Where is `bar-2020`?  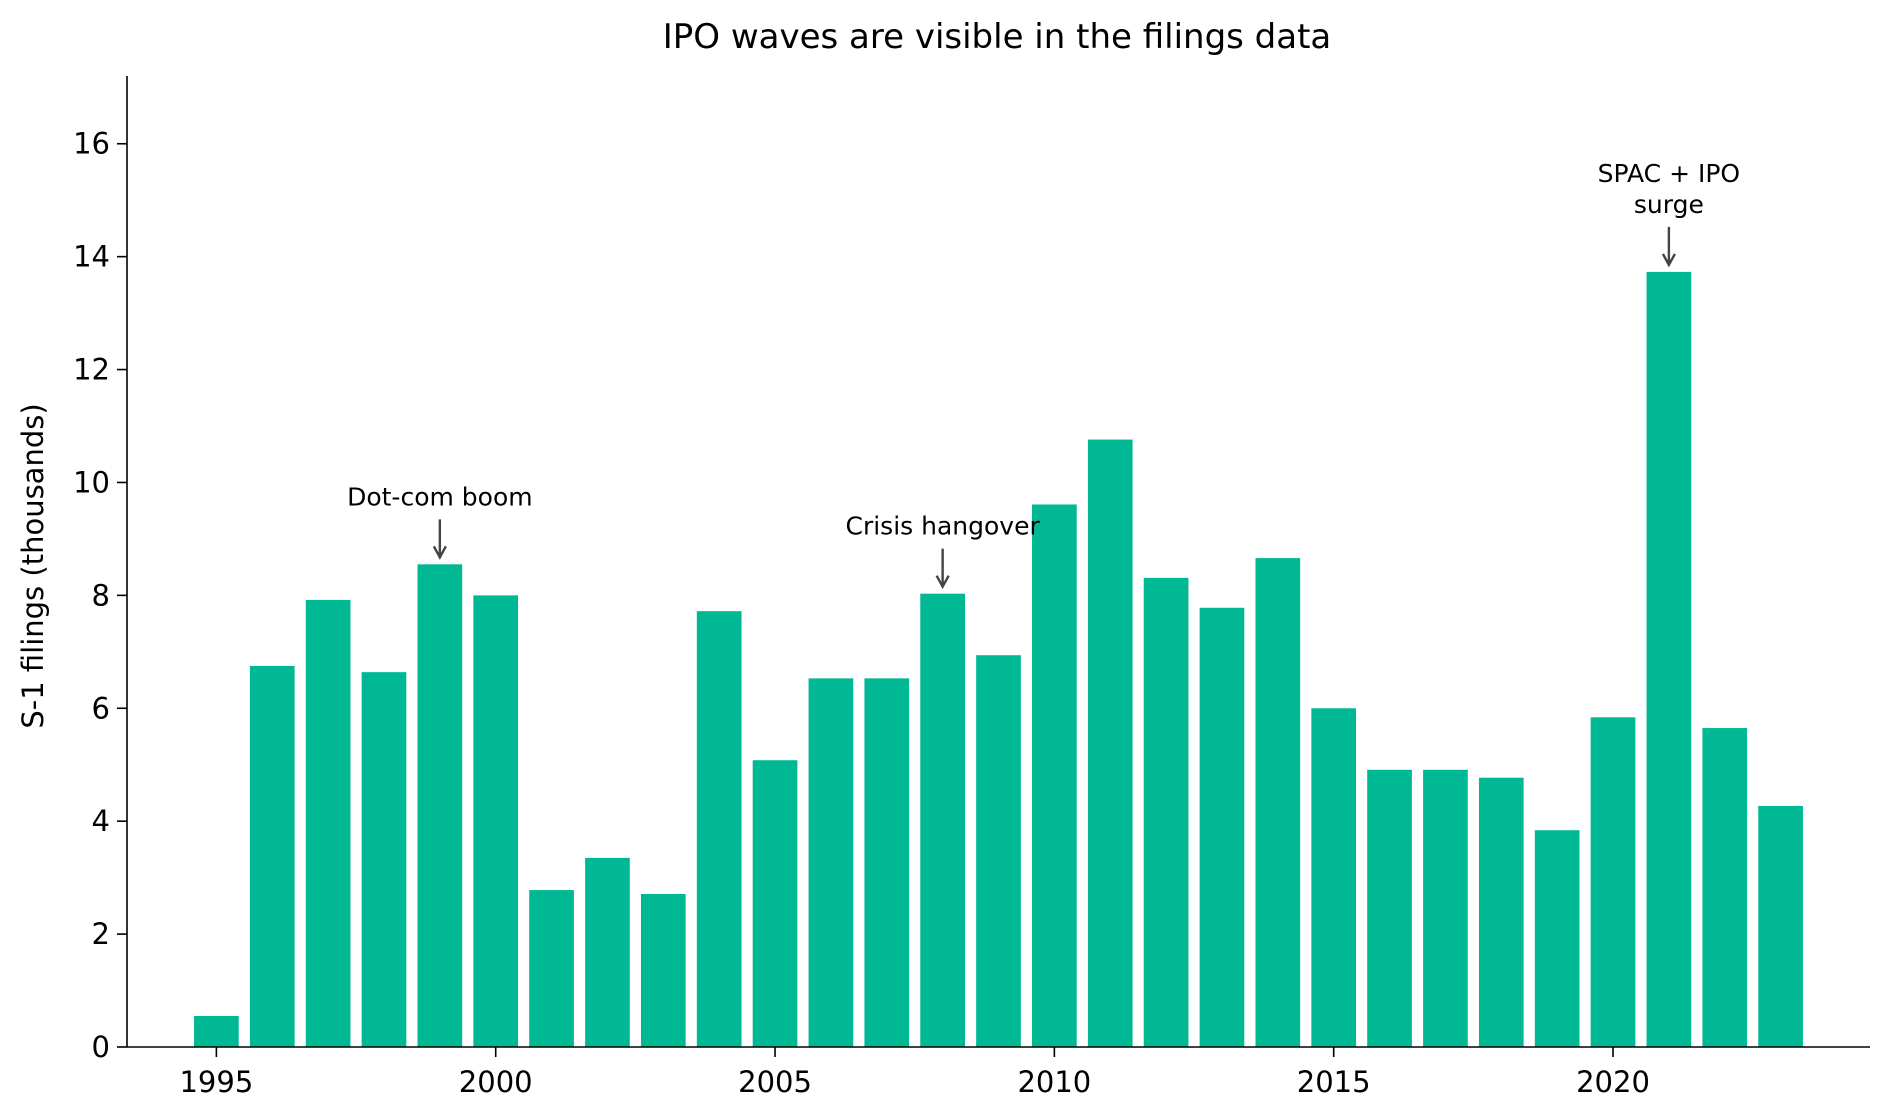 bar-2020 is located at coordinates (1613, 882).